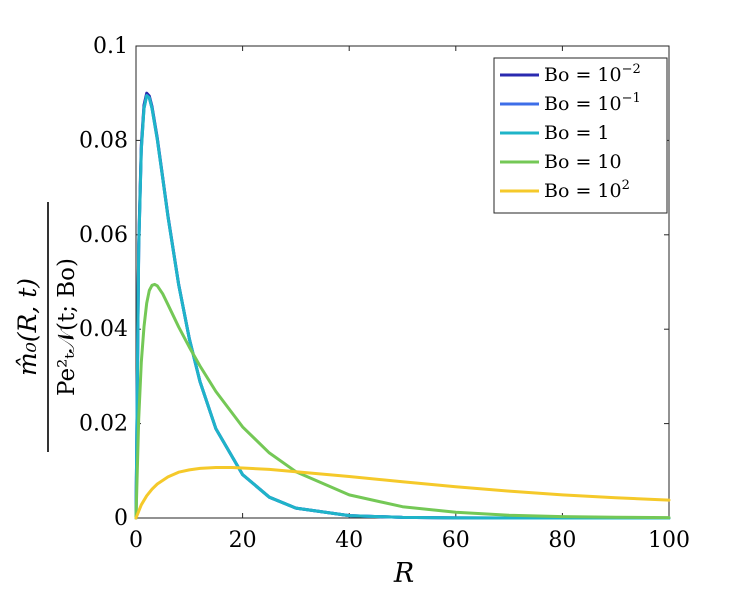  What do you see at coordinates (583, 162) in the screenshot?
I see `legend-label-4: Bo = 10` at bounding box center [583, 162].